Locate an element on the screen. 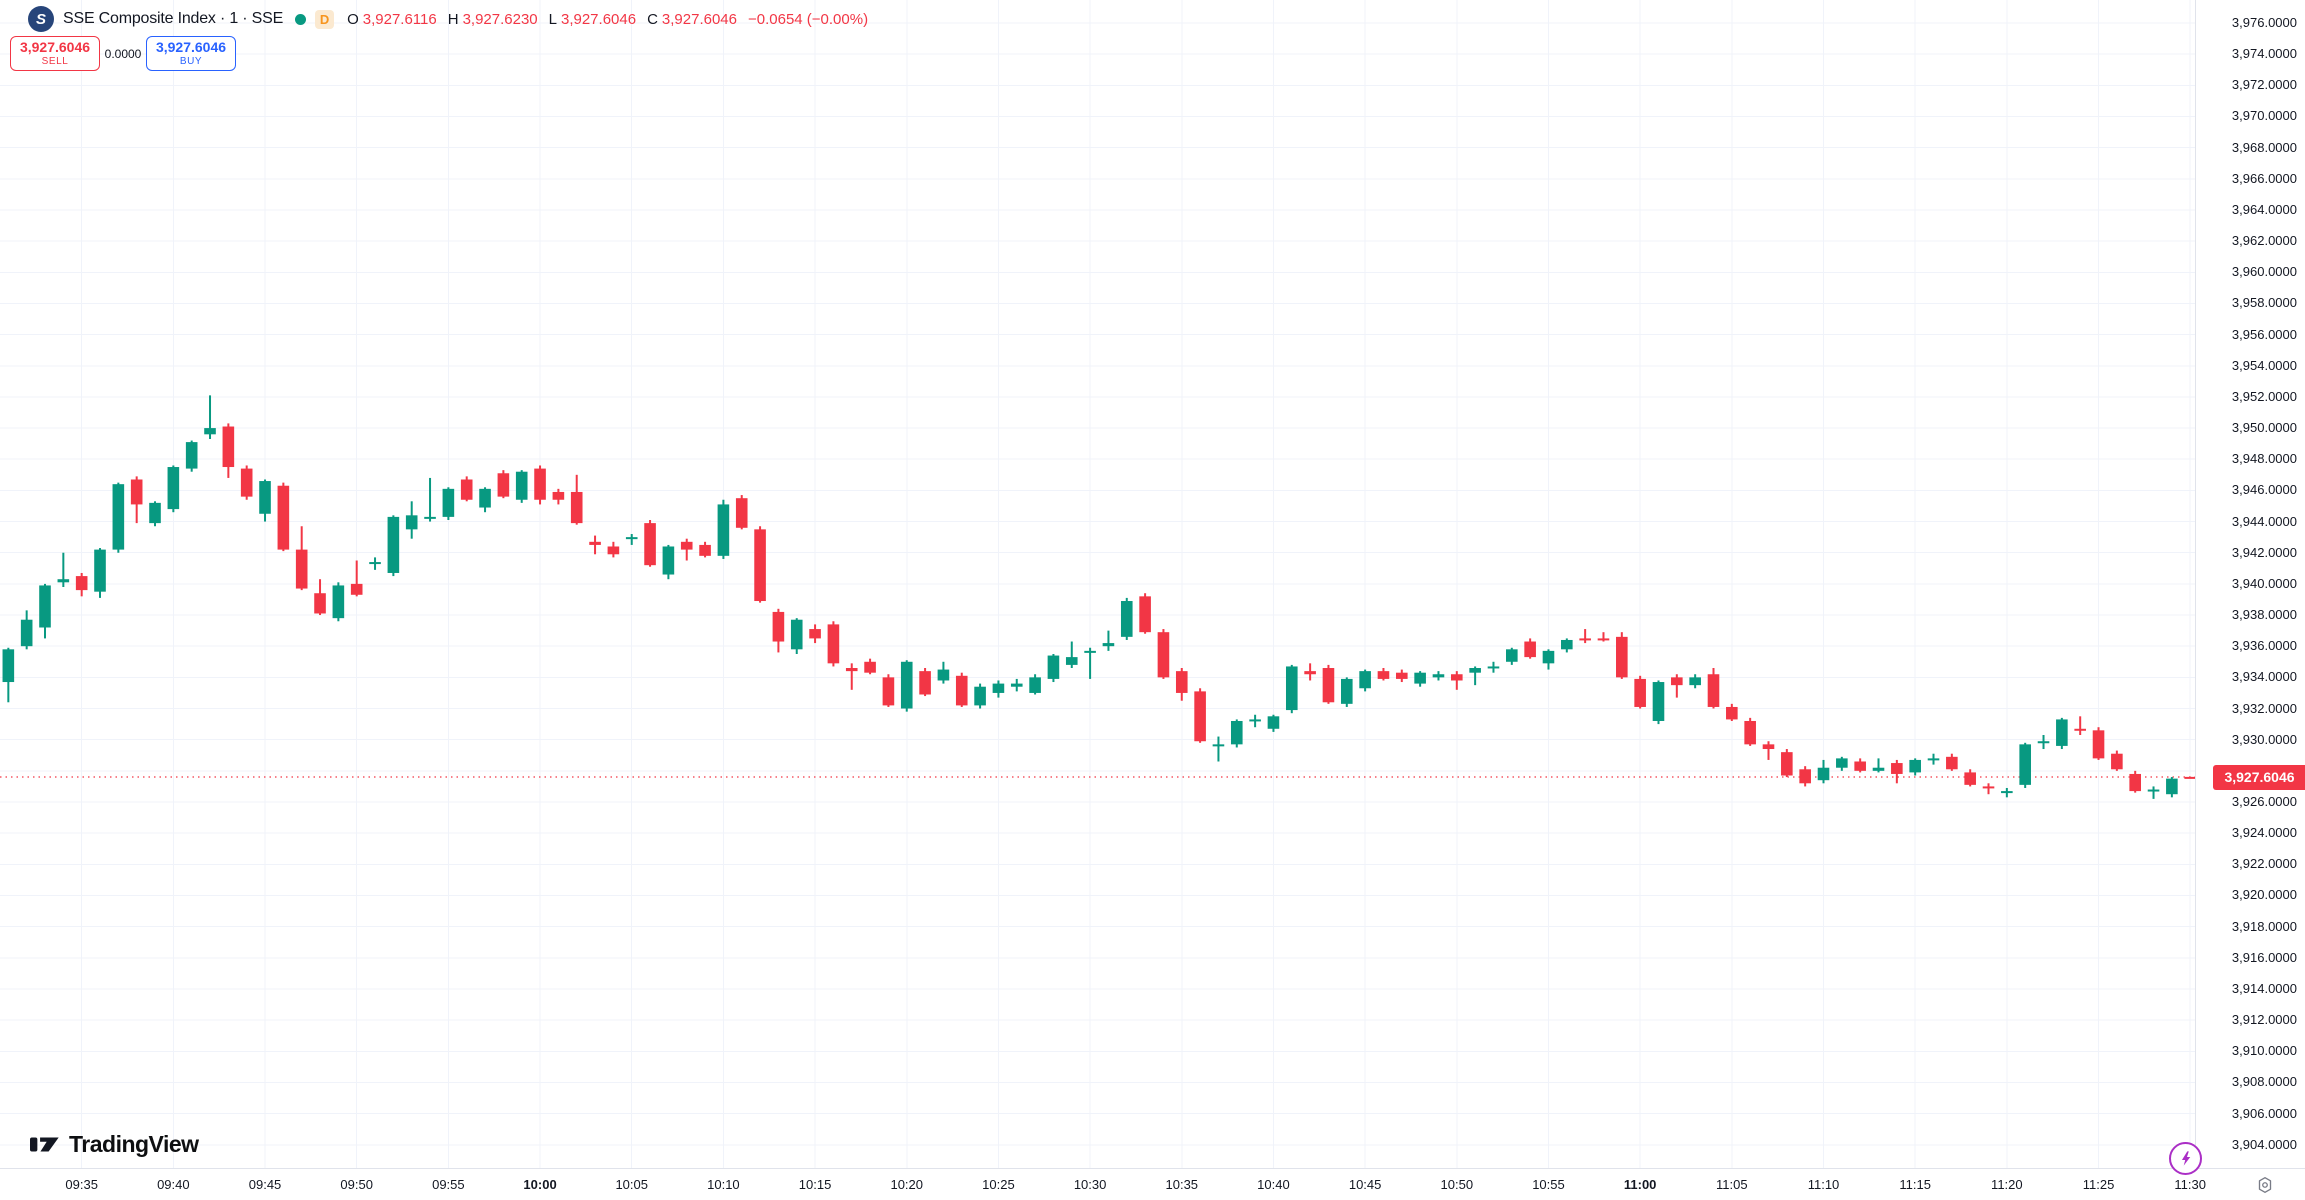  high-label: H is located at coordinates (453, 19).